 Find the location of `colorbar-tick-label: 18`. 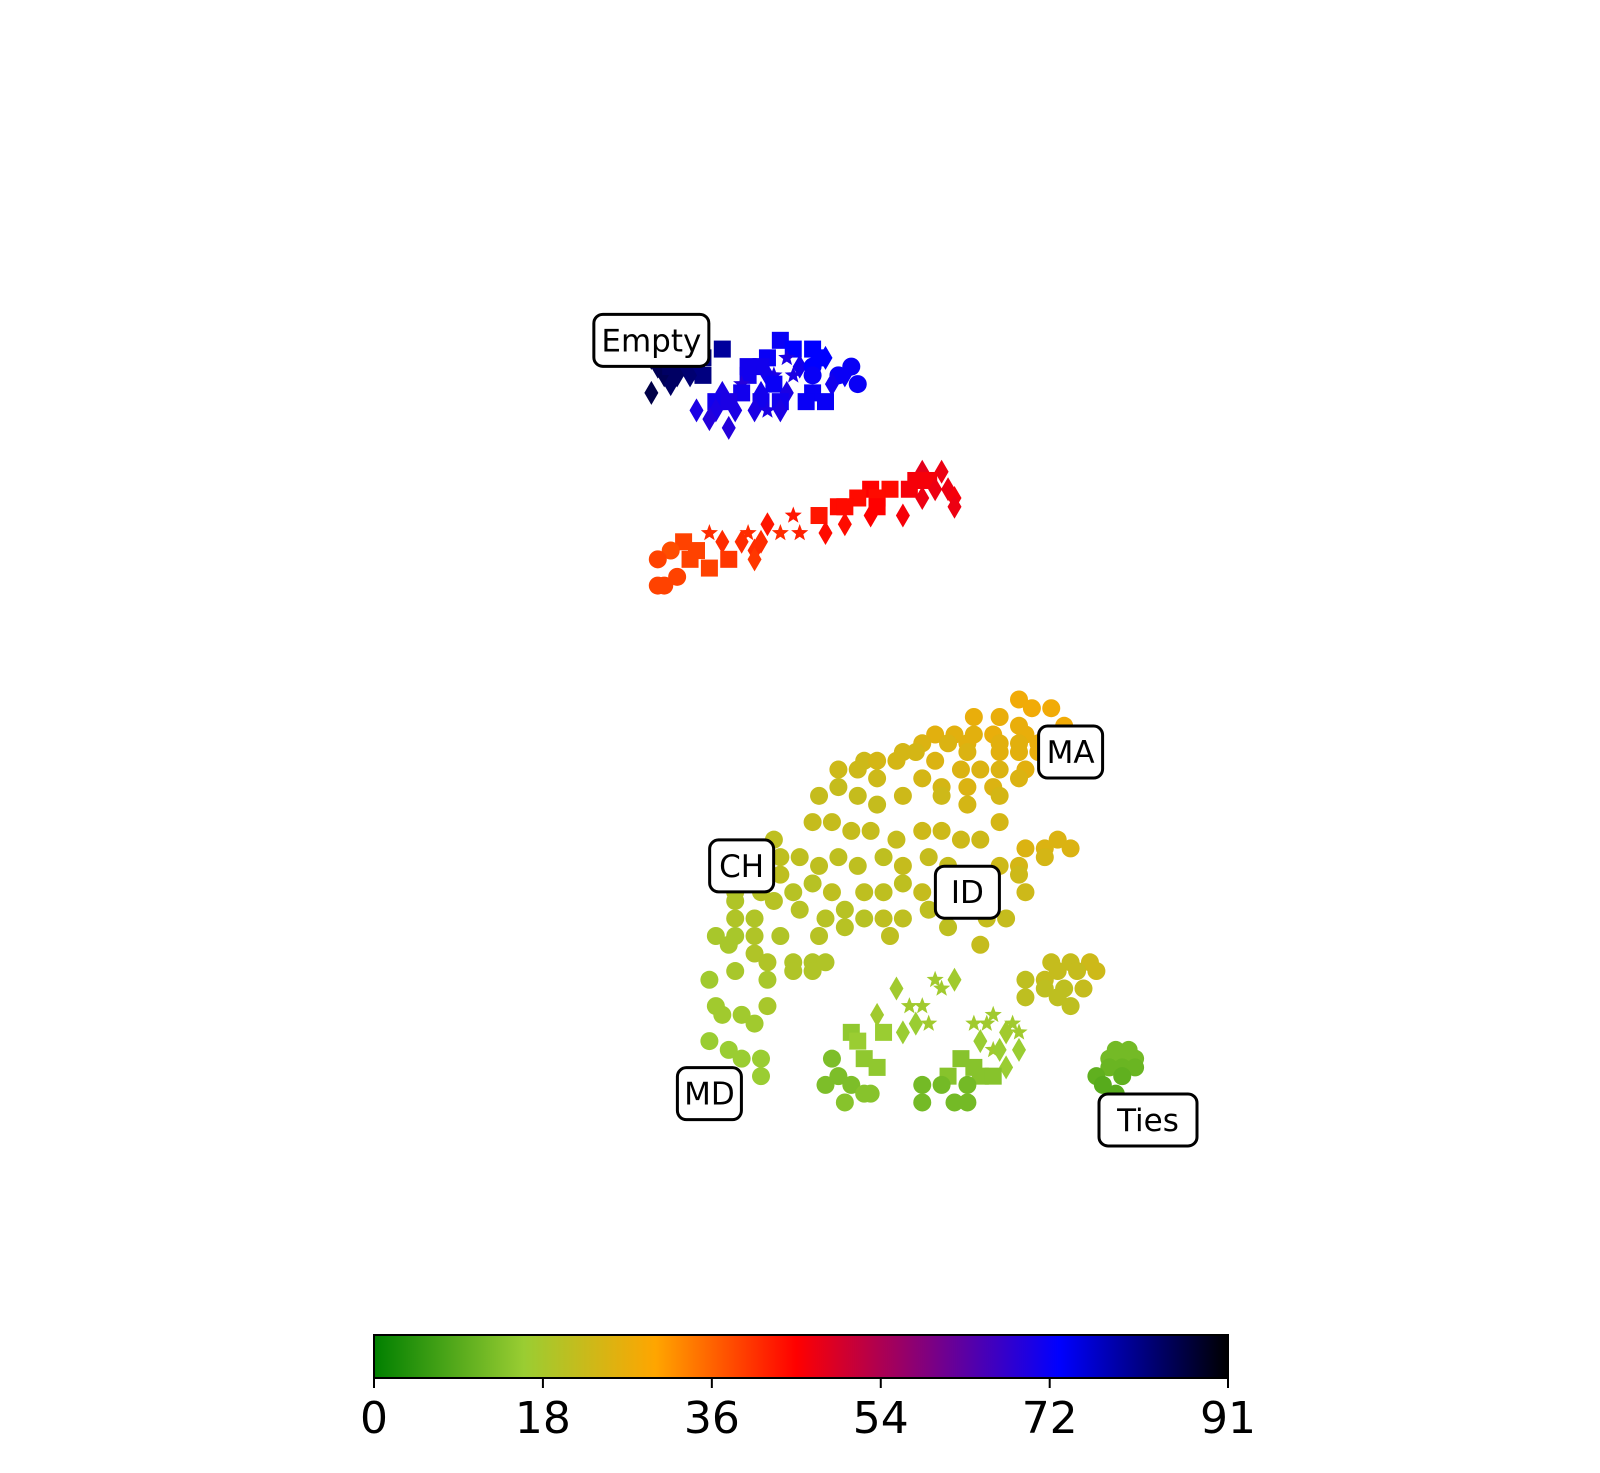

colorbar-tick-label: 18 is located at coordinates (543, 1418).